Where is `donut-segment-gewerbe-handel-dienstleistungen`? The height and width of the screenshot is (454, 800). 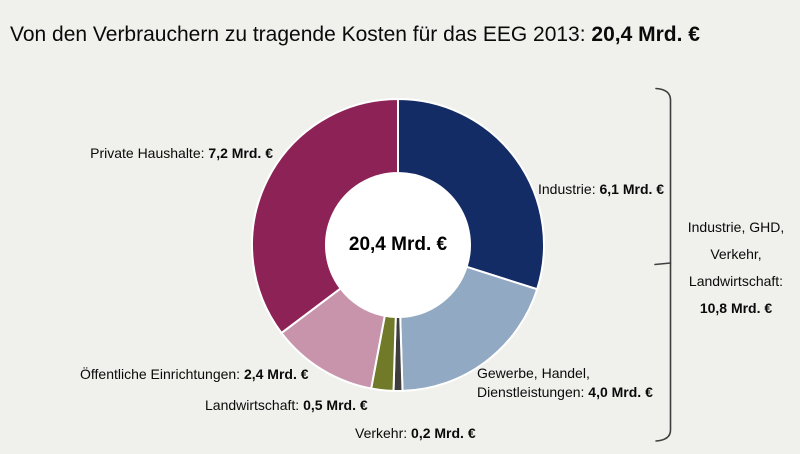
donut-segment-gewerbe-handel-dienstleistungen is located at coordinates (469, 328).